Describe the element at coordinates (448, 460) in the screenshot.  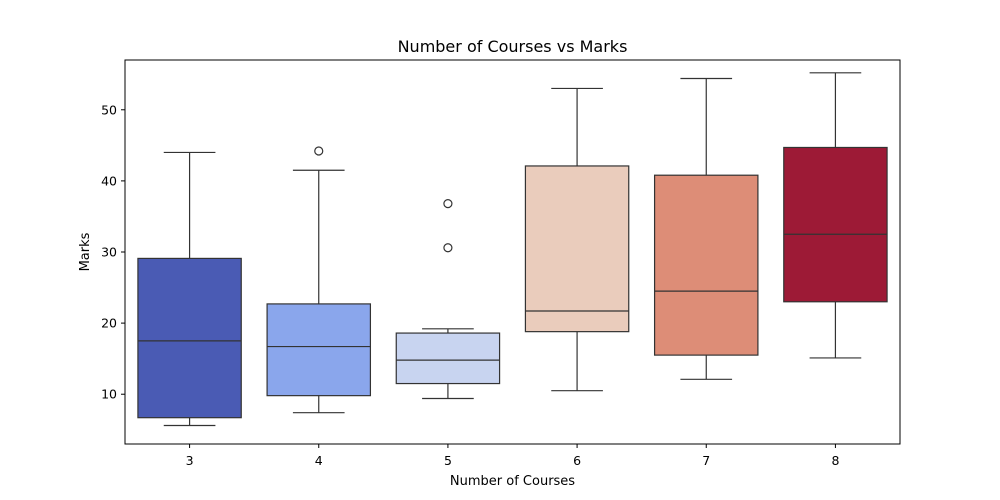
I see `x-tick-label: 5` at that location.